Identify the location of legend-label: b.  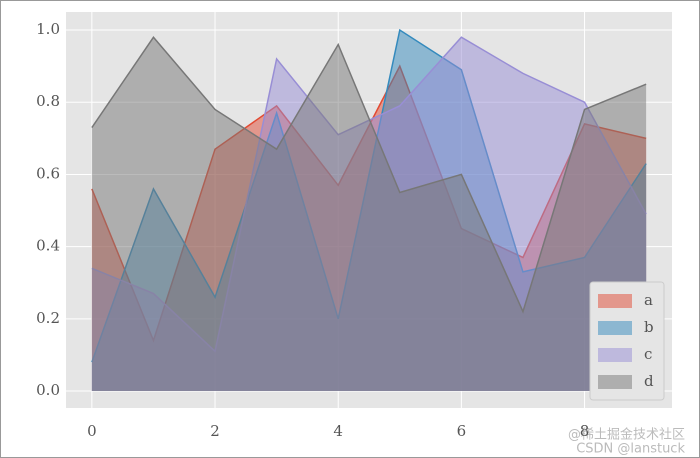
(649, 327).